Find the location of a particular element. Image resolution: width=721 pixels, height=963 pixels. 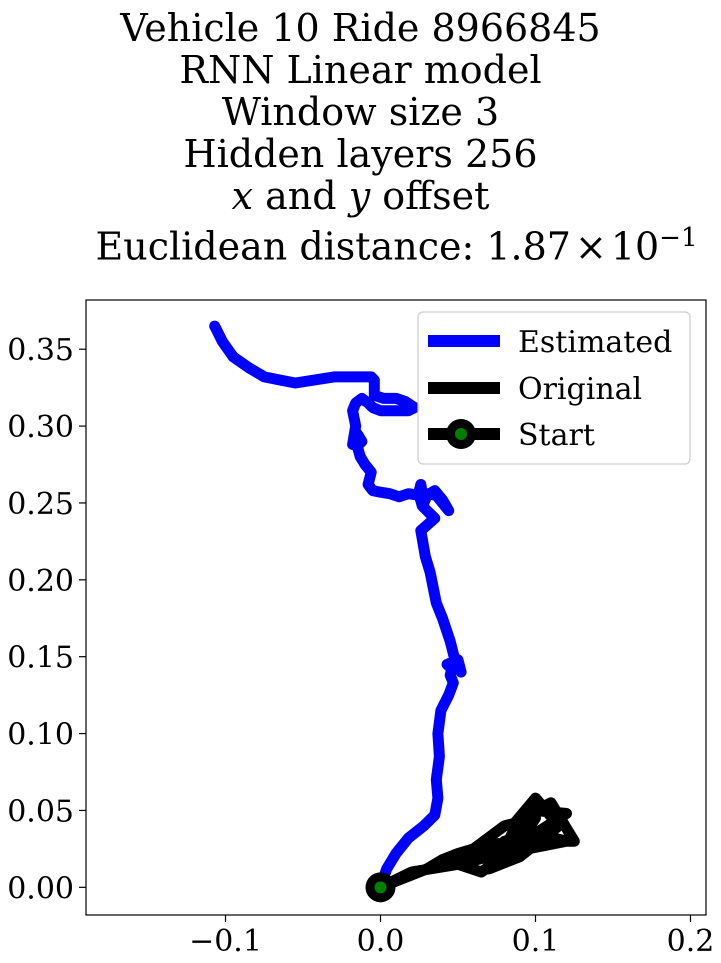

title-line-6: Euclidean distance: 1.87 × 10−1 is located at coordinates (378, 242).